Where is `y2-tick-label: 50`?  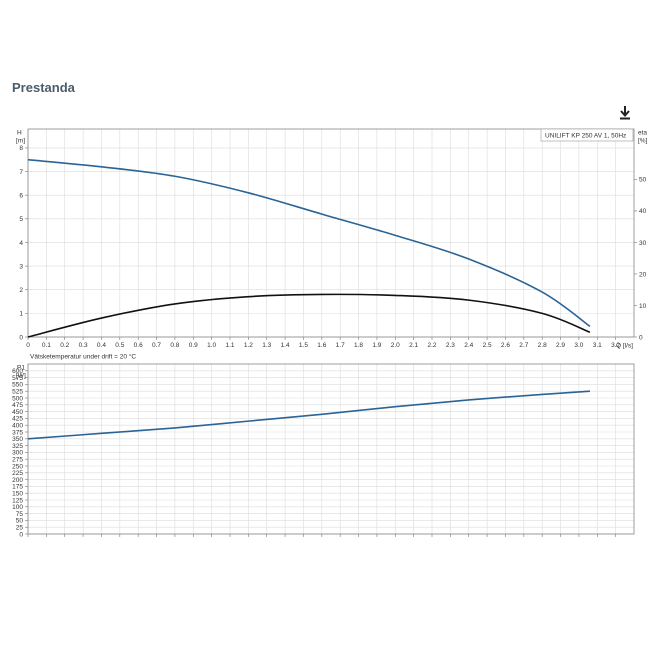
y2-tick-label: 50 is located at coordinates (643, 180).